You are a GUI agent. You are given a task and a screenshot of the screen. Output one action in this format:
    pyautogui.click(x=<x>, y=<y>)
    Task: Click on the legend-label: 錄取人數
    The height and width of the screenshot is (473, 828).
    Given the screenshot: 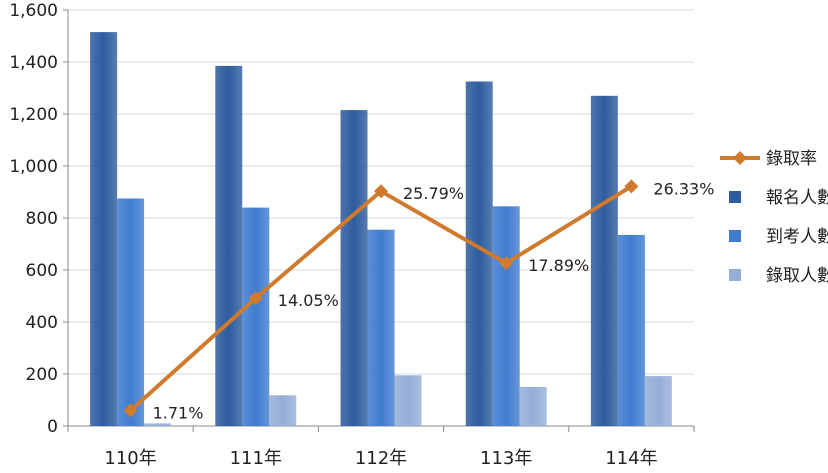 What is the action you would take?
    pyautogui.click(x=797, y=276)
    